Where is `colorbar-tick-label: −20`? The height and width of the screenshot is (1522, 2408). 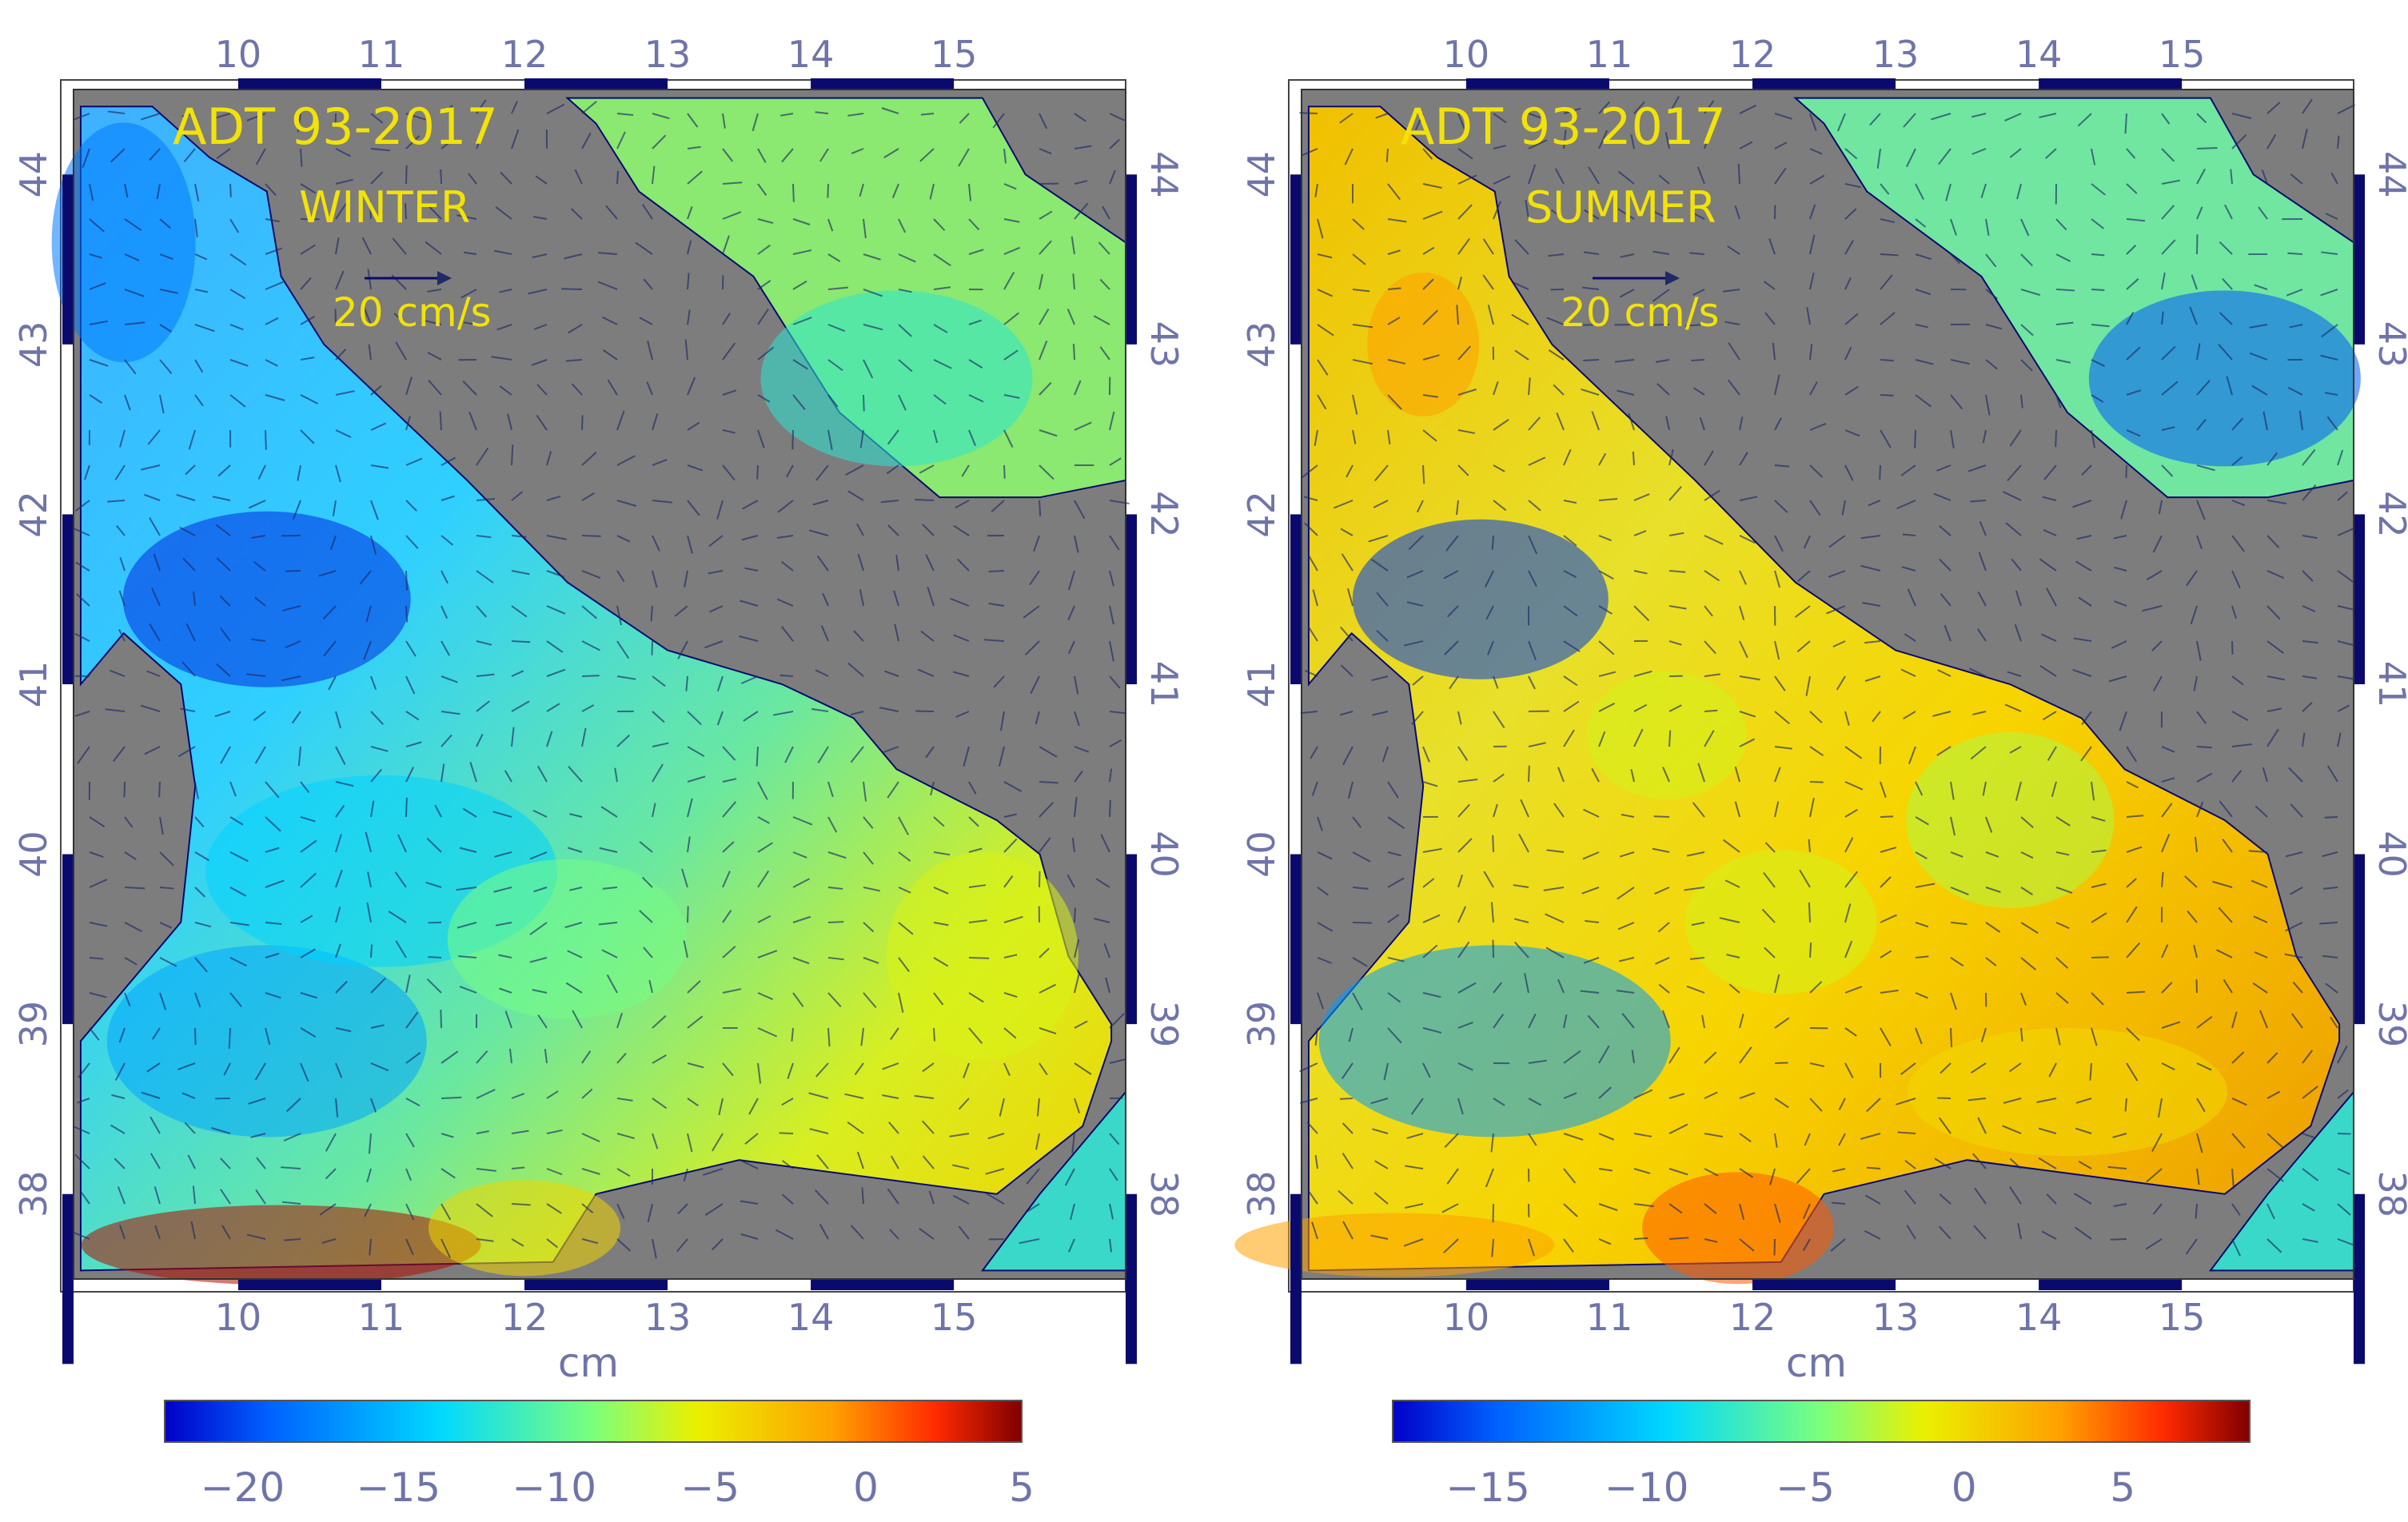
colorbar-tick-label: −20 is located at coordinates (243, 1487).